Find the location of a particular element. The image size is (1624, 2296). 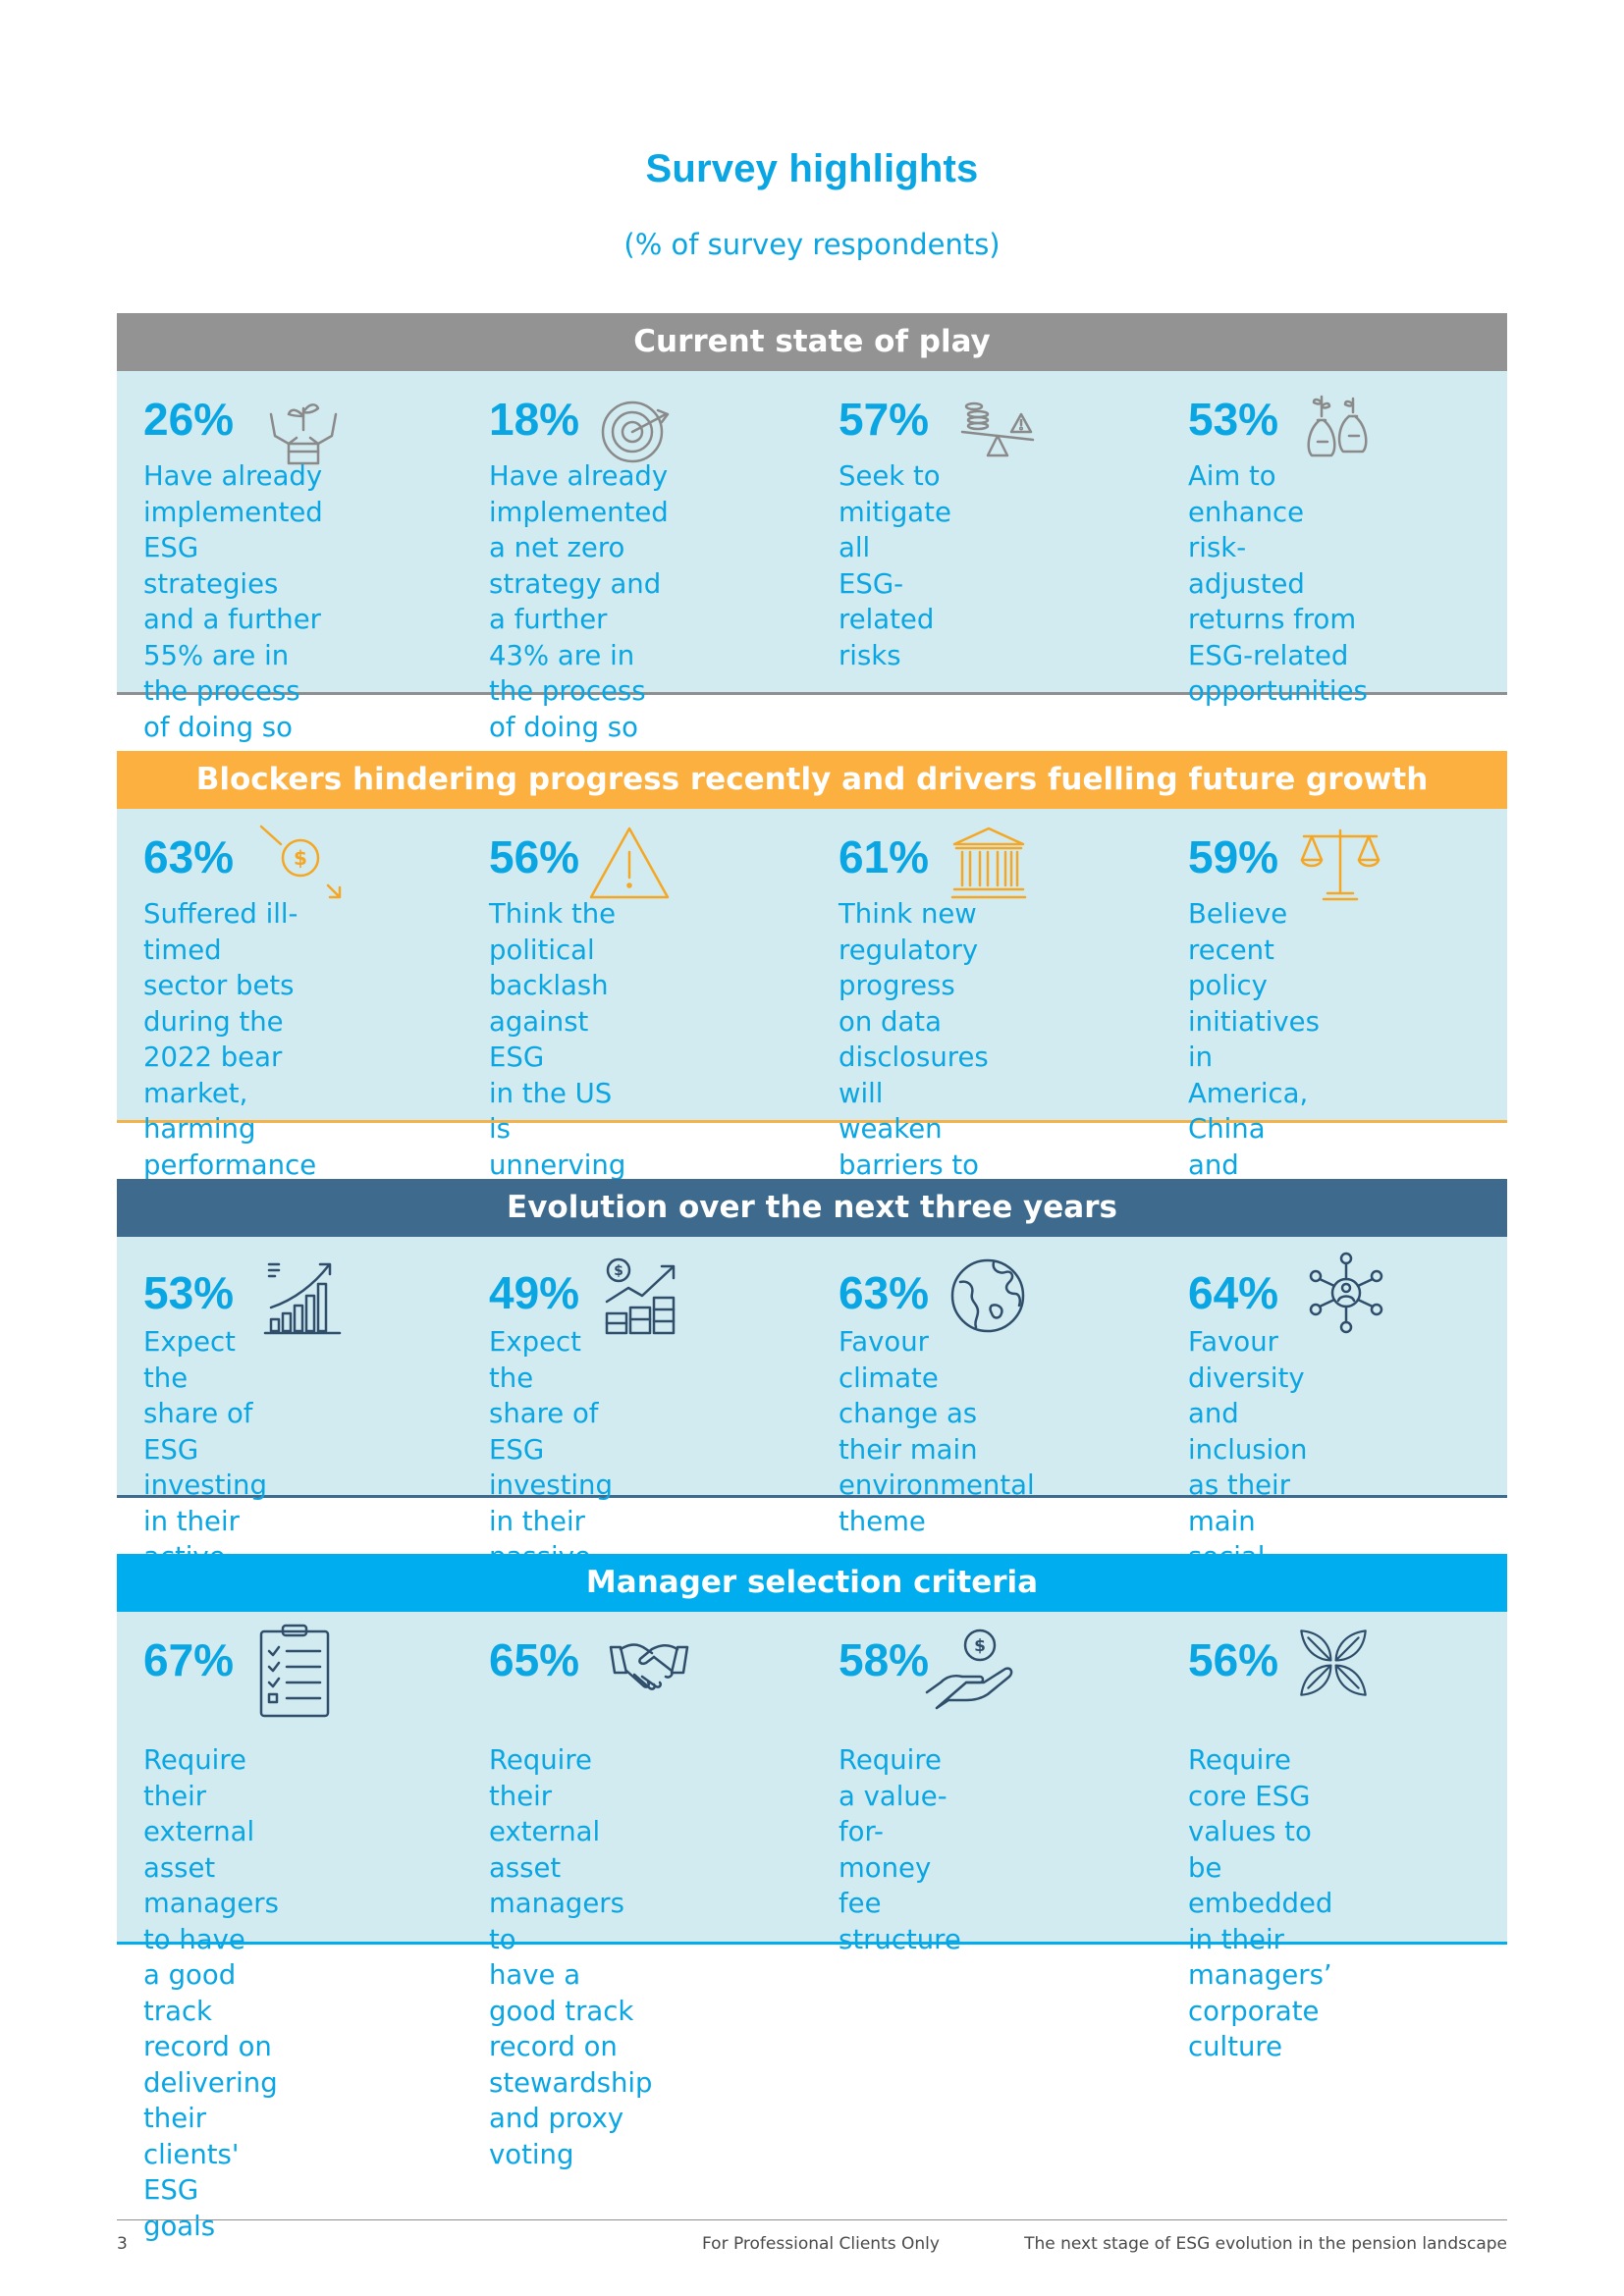

hand-with-coin-icon: $ is located at coordinates (969, 1669).